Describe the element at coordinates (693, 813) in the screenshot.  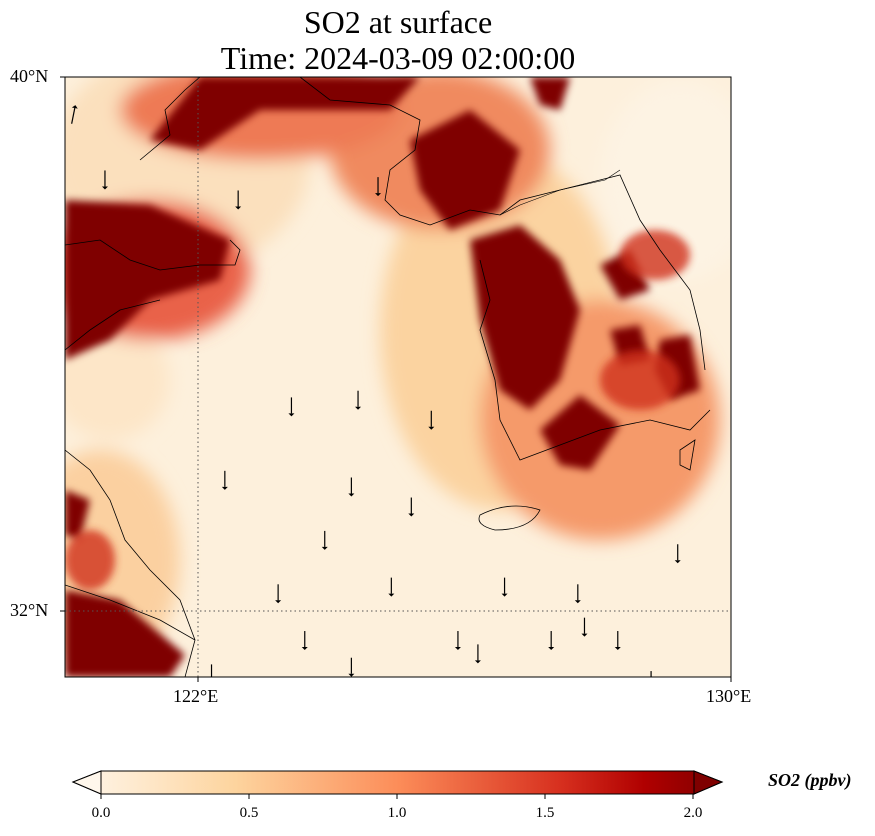
I see `colorbar-tick-label: 2.0` at that location.